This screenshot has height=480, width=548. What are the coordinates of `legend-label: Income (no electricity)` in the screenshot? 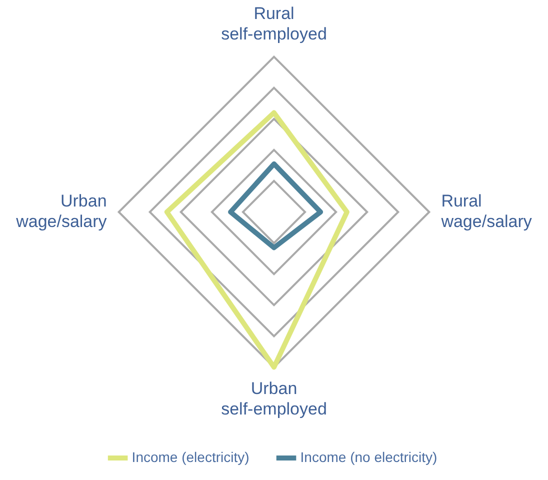 It's located at (369, 456).